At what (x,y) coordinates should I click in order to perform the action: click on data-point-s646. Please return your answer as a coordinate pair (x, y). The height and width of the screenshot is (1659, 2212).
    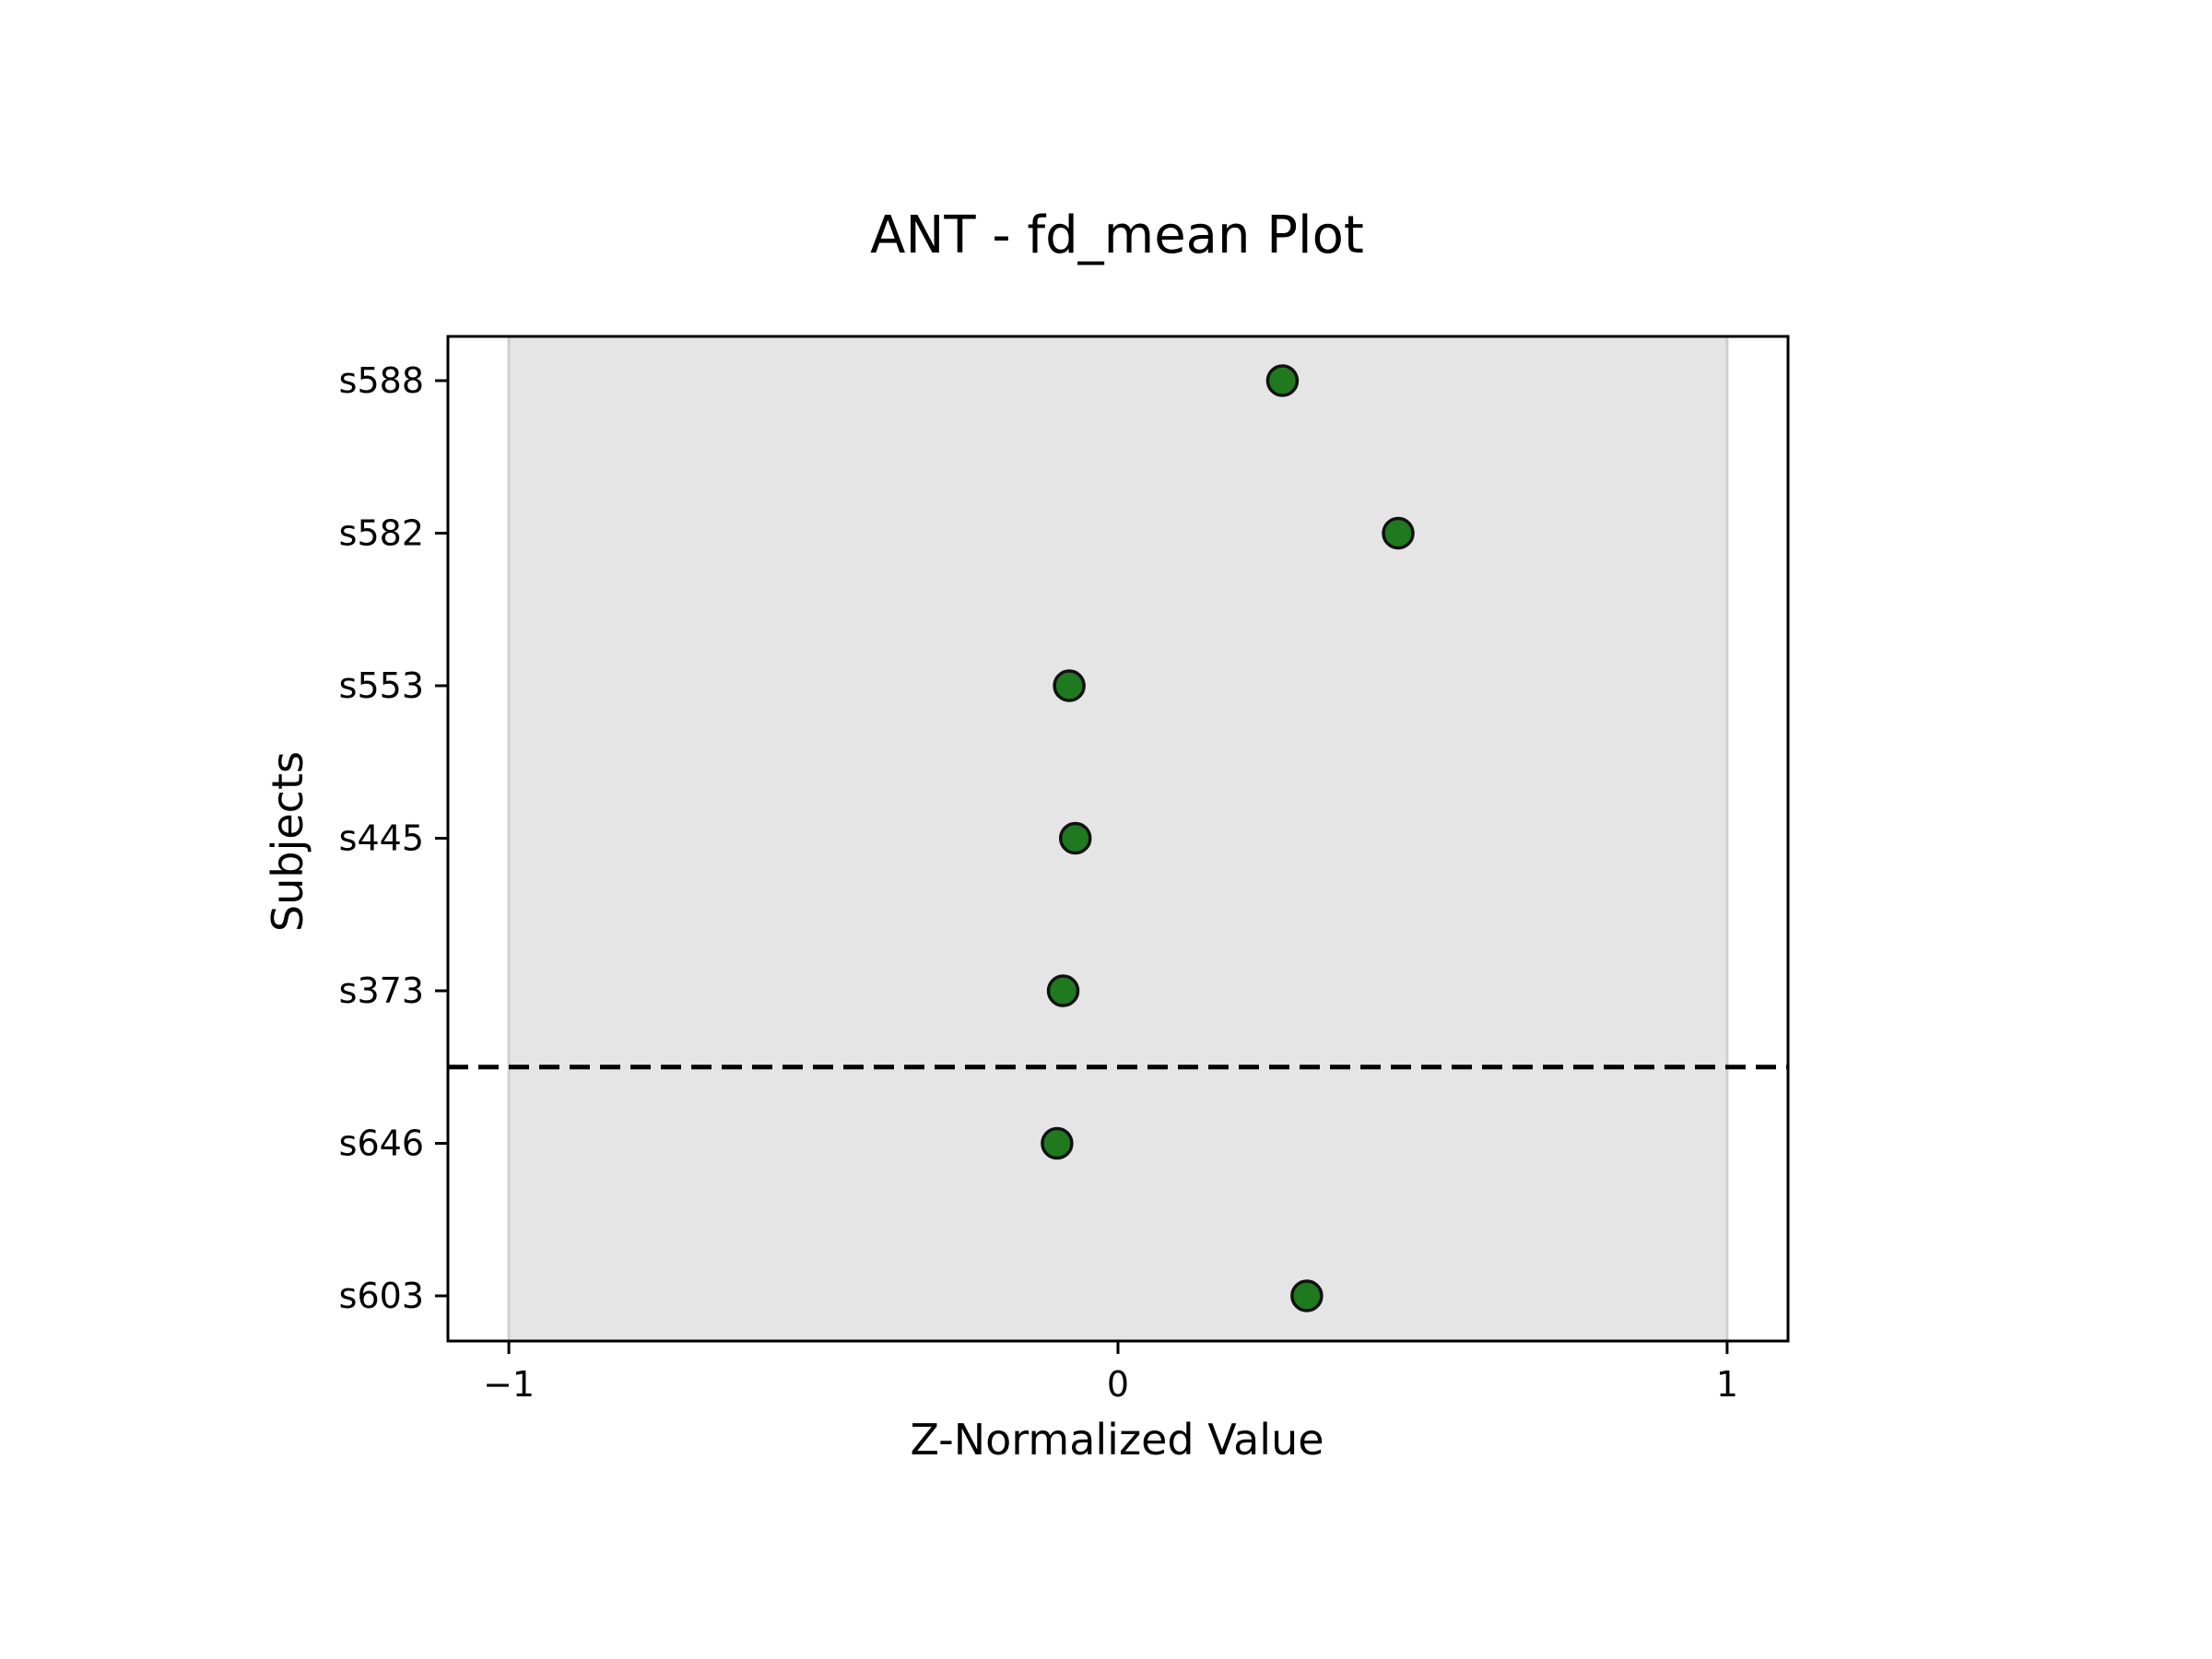
    Looking at the image, I should click on (1057, 1143).